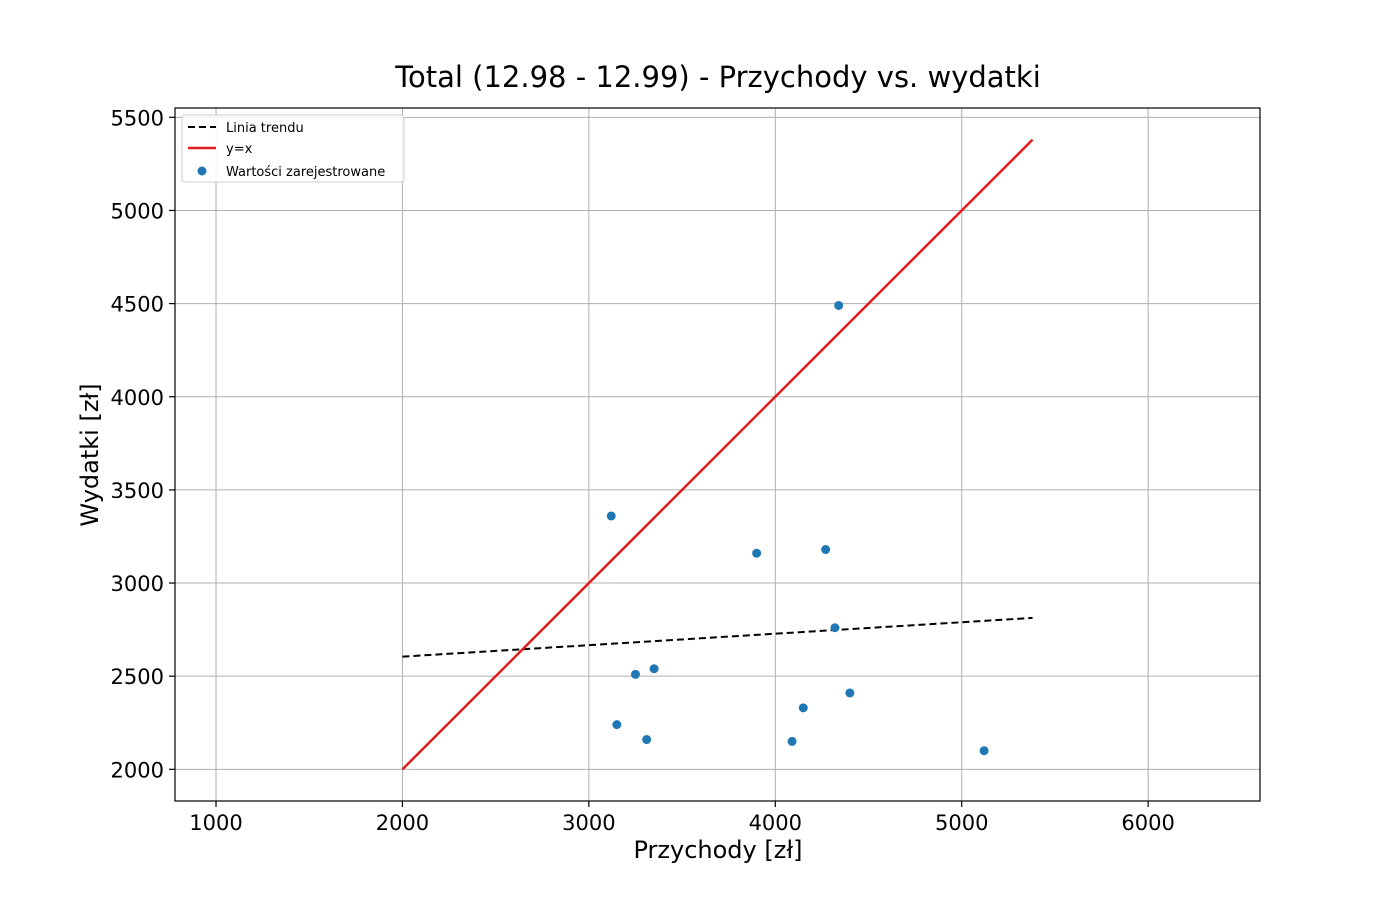 This screenshot has width=1400, height=900. I want to click on y-axis-label: Wydatki [zł], so click(90, 454).